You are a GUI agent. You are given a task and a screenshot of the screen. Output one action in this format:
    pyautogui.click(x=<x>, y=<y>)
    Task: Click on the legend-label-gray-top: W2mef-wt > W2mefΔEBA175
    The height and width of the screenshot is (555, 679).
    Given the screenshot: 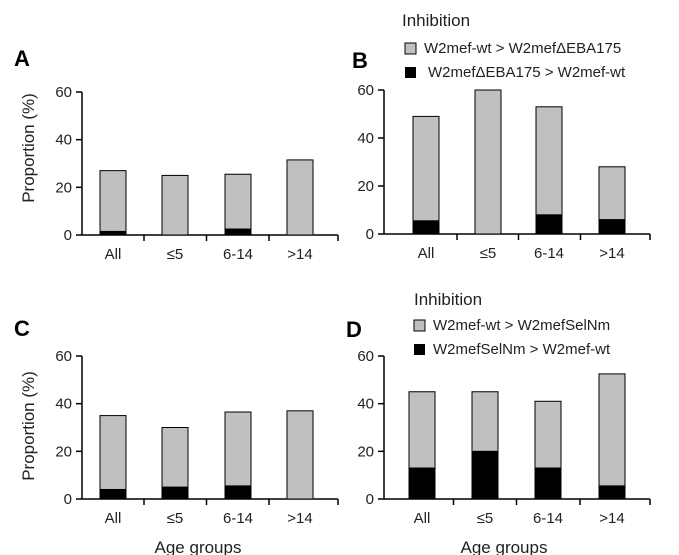 What is the action you would take?
    pyautogui.click(x=522, y=48)
    